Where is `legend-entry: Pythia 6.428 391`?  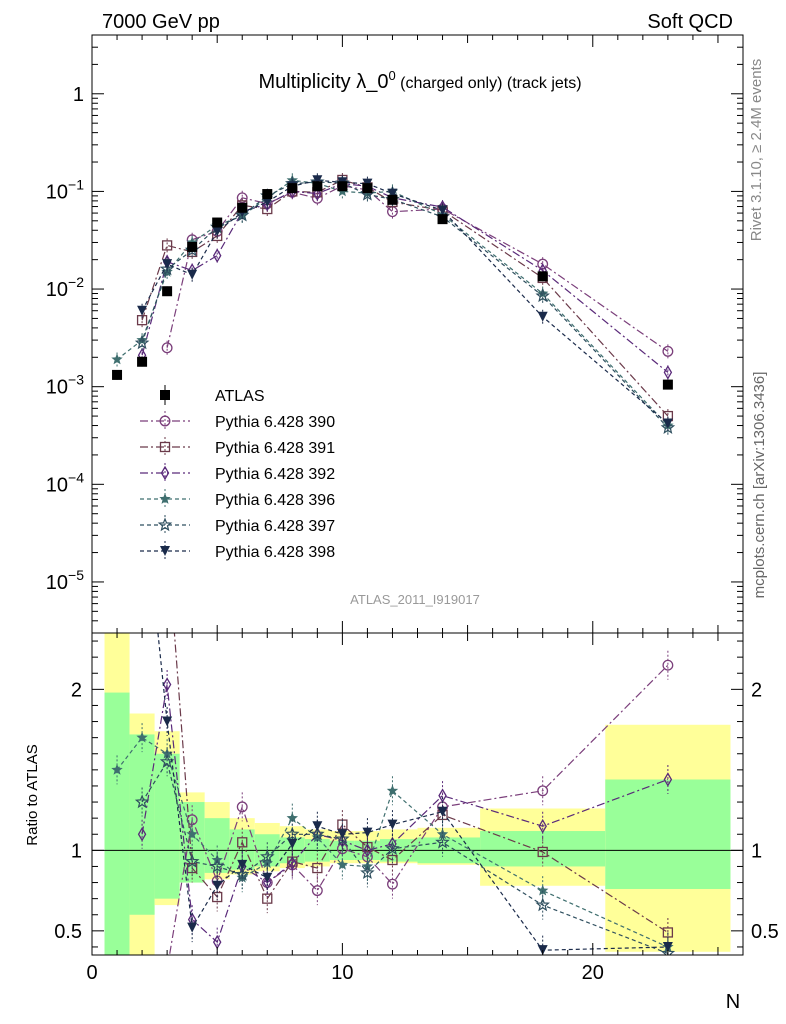 legend-entry: Pythia 6.428 391 is located at coordinates (237, 447).